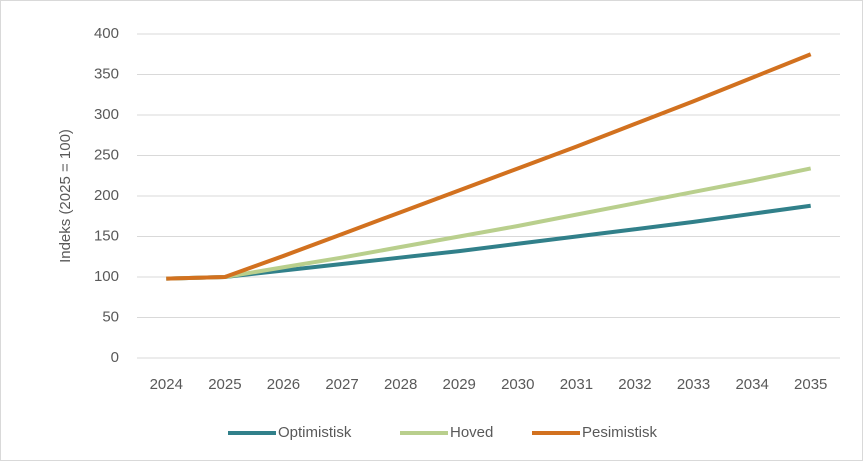 The height and width of the screenshot is (461, 863). I want to click on y-tick-label: 50, so click(110, 316).